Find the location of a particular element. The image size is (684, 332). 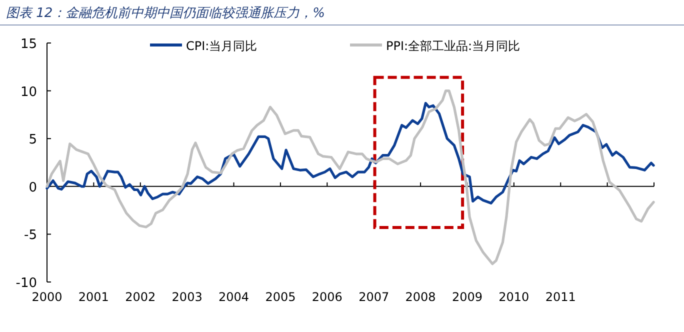

x-tick-label: 2001 is located at coordinates (93, 297).